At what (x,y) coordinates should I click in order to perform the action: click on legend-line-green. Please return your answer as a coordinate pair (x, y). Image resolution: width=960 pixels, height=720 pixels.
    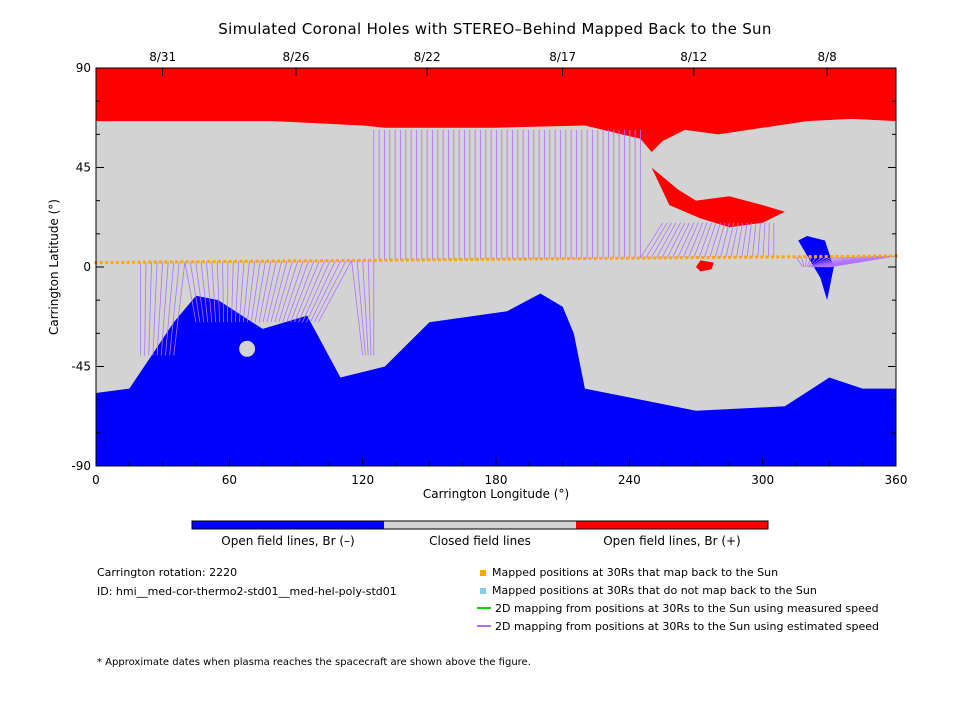
    Looking at the image, I should click on (484, 608).